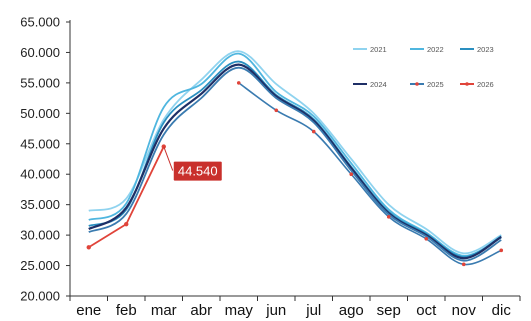 The height and width of the screenshot is (321, 531). What do you see at coordinates (502, 310) in the screenshot?
I see `x-tick-label: dic` at bounding box center [502, 310].